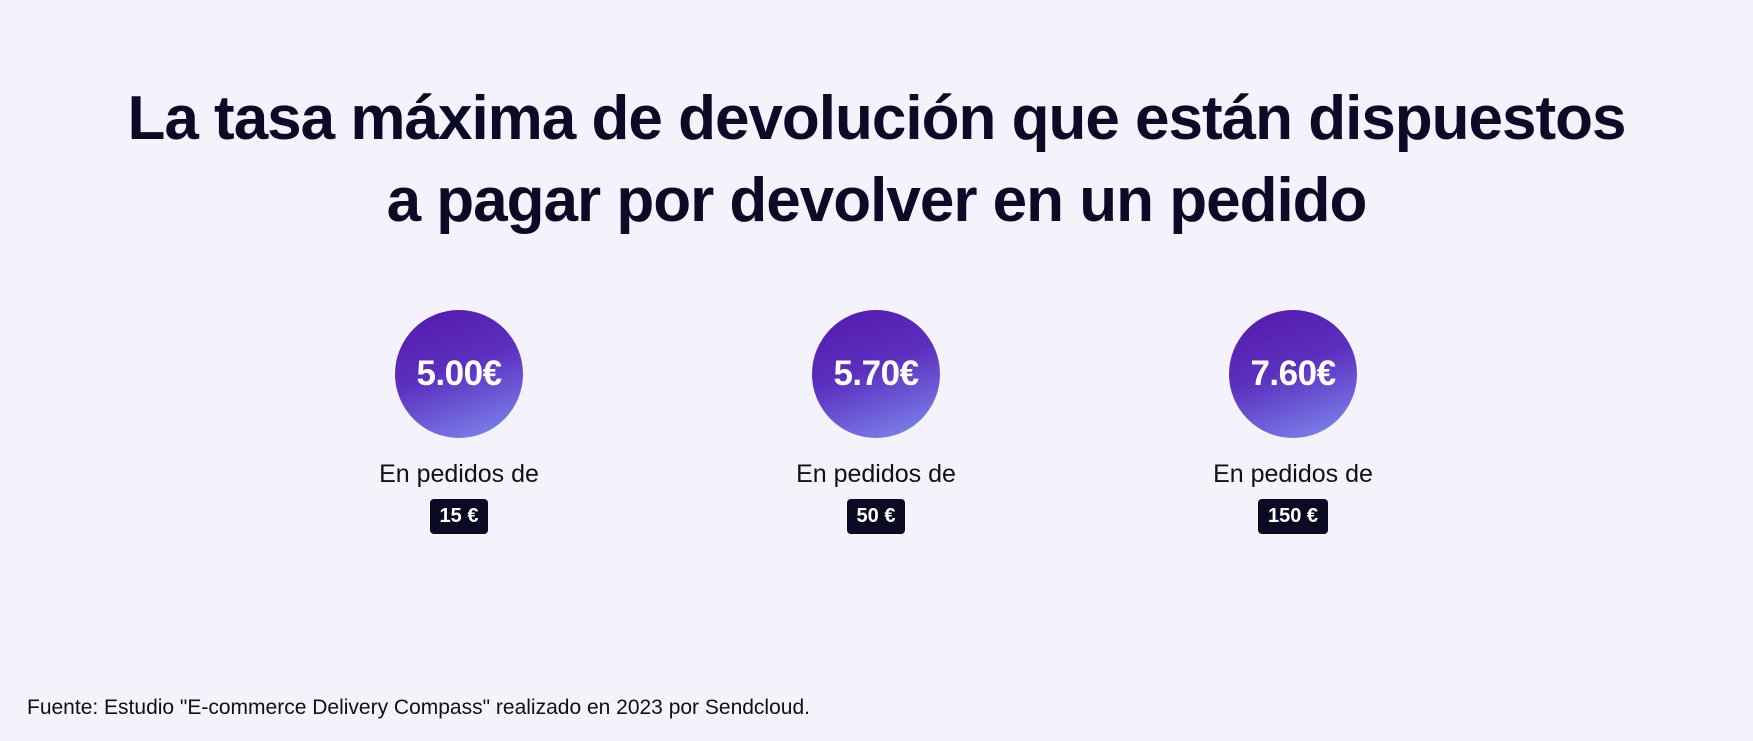 This screenshot has height=741, width=1753. What do you see at coordinates (876, 374) in the screenshot?
I see `fee-circle: 5.70€` at bounding box center [876, 374].